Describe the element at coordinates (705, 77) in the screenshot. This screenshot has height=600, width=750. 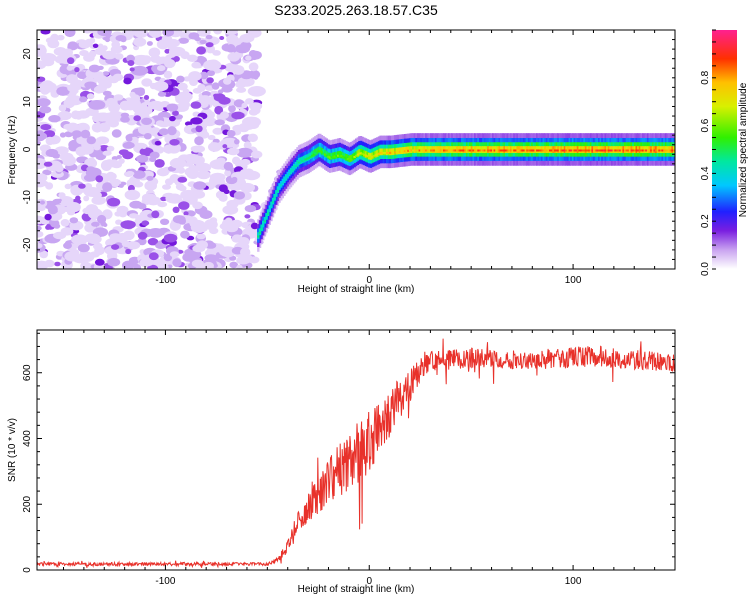
I see `colorbar-tick-label: 0.8` at that location.